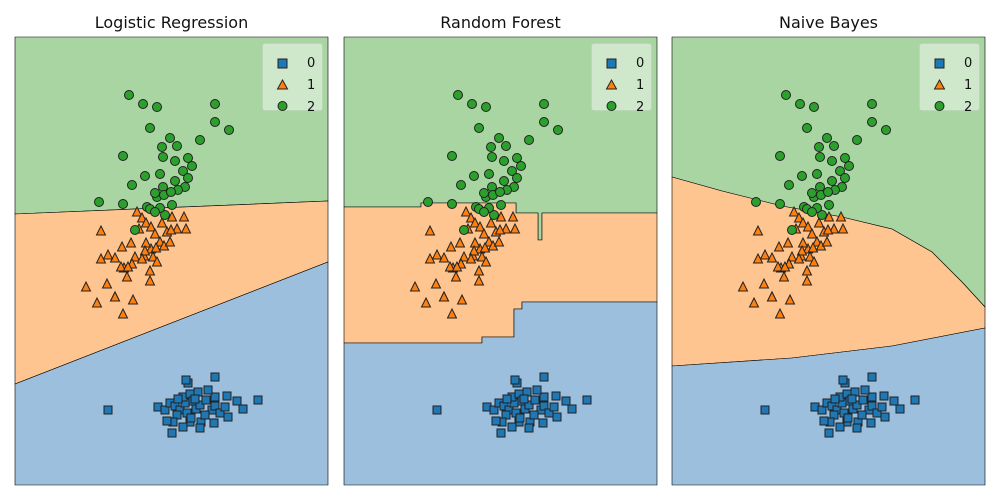 This screenshot has height=504, width=1000. Describe the element at coordinates (171, 22) in the screenshot. I see `chart-title: Logistic Regression` at that location.